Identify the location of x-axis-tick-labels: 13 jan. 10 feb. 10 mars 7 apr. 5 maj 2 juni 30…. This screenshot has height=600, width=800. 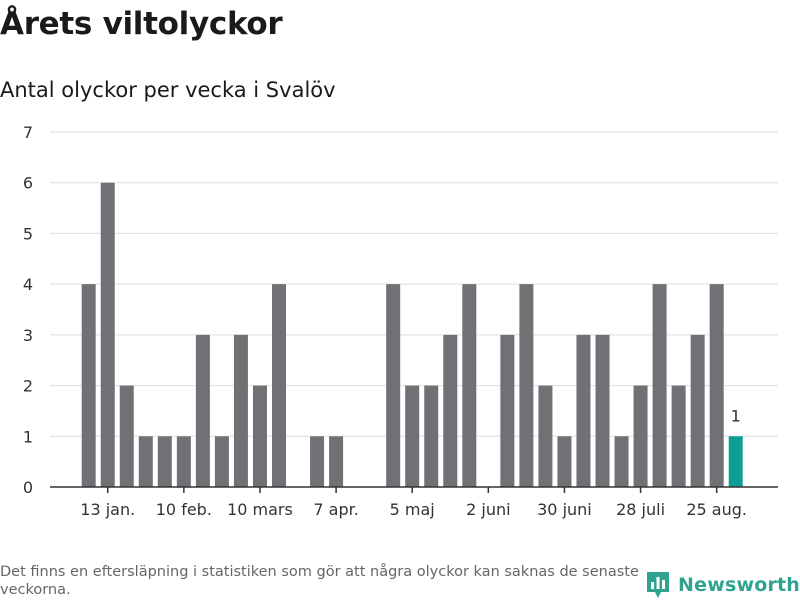
(413, 509).